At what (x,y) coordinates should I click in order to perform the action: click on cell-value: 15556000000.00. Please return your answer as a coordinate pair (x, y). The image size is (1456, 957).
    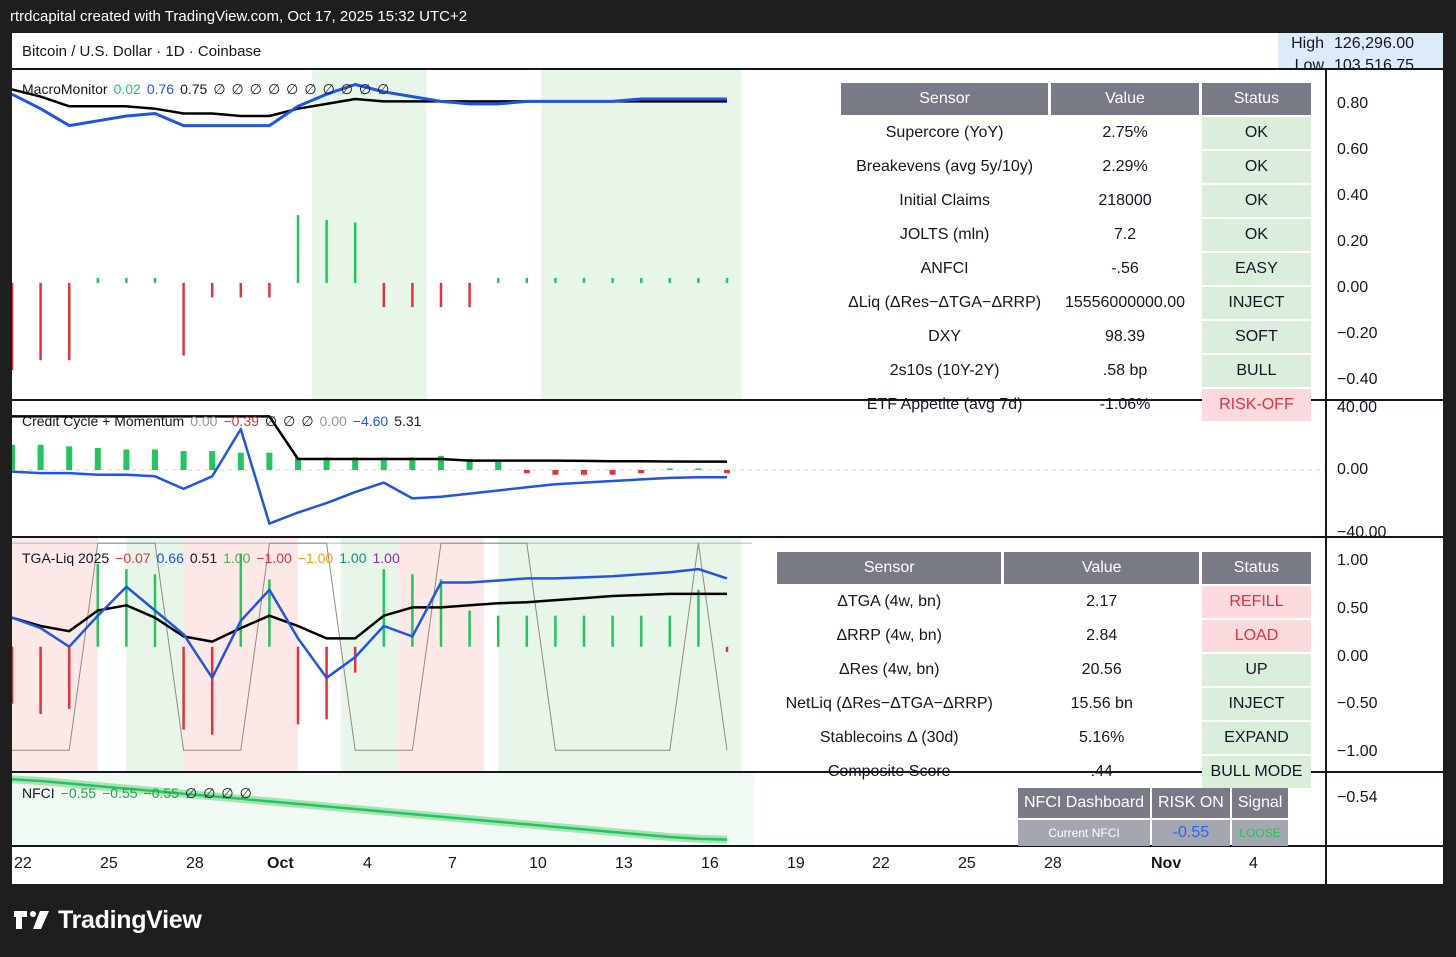
    Looking at the image, I should click on (1125, 302).